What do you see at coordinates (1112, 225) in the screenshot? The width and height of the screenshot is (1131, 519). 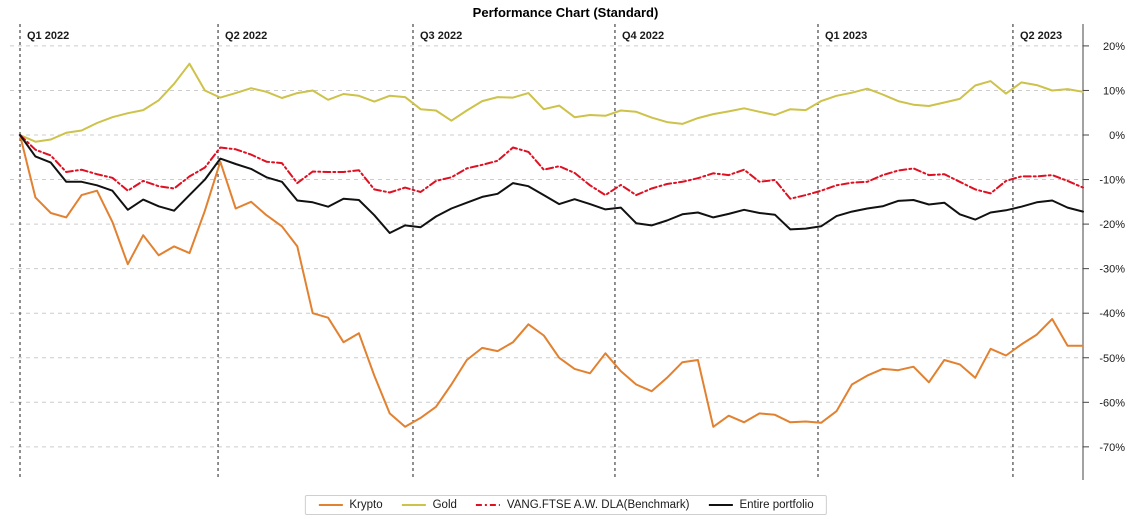 I see `y-tick-label: -20%` at bounding box center [1112, 225].